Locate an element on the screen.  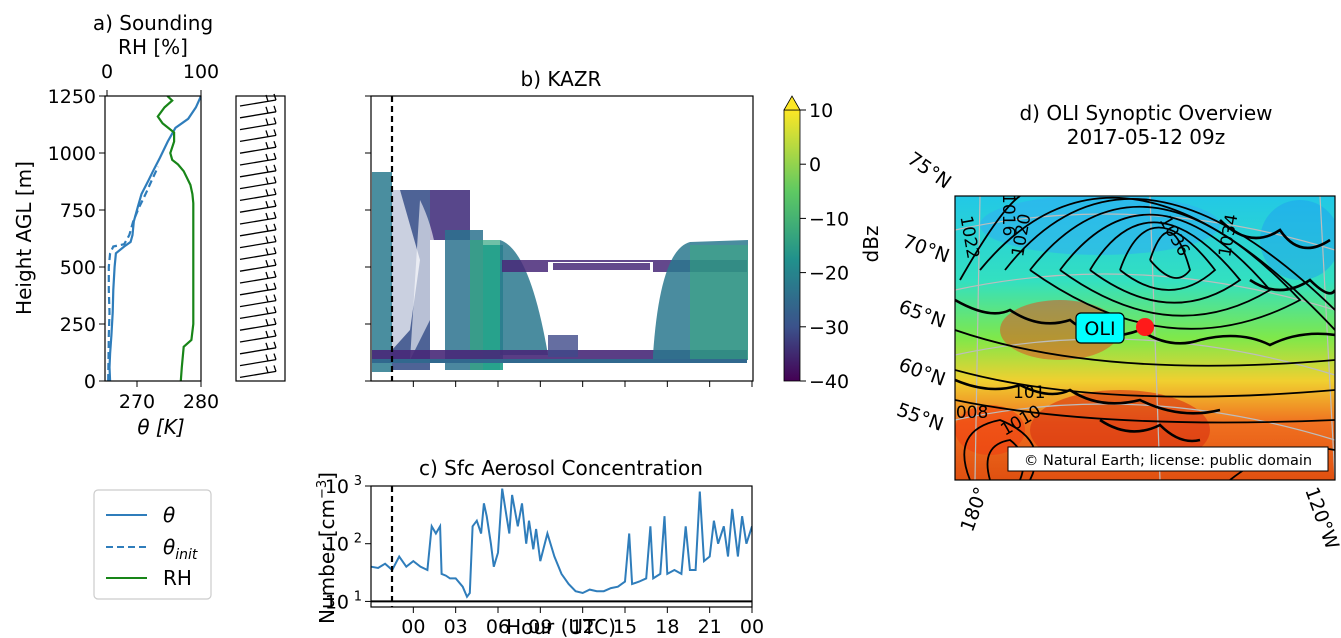
aerosol-x-tick-label: 15 is located at coordinates (625, 627).